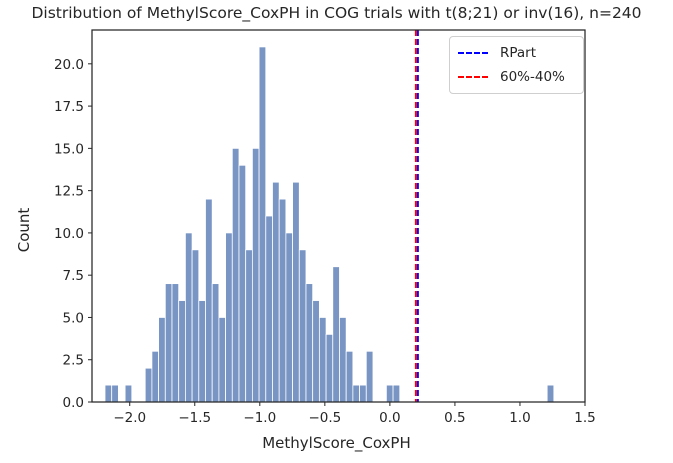  I want to click on y-tick-label: 10.0, so click(69, 234).